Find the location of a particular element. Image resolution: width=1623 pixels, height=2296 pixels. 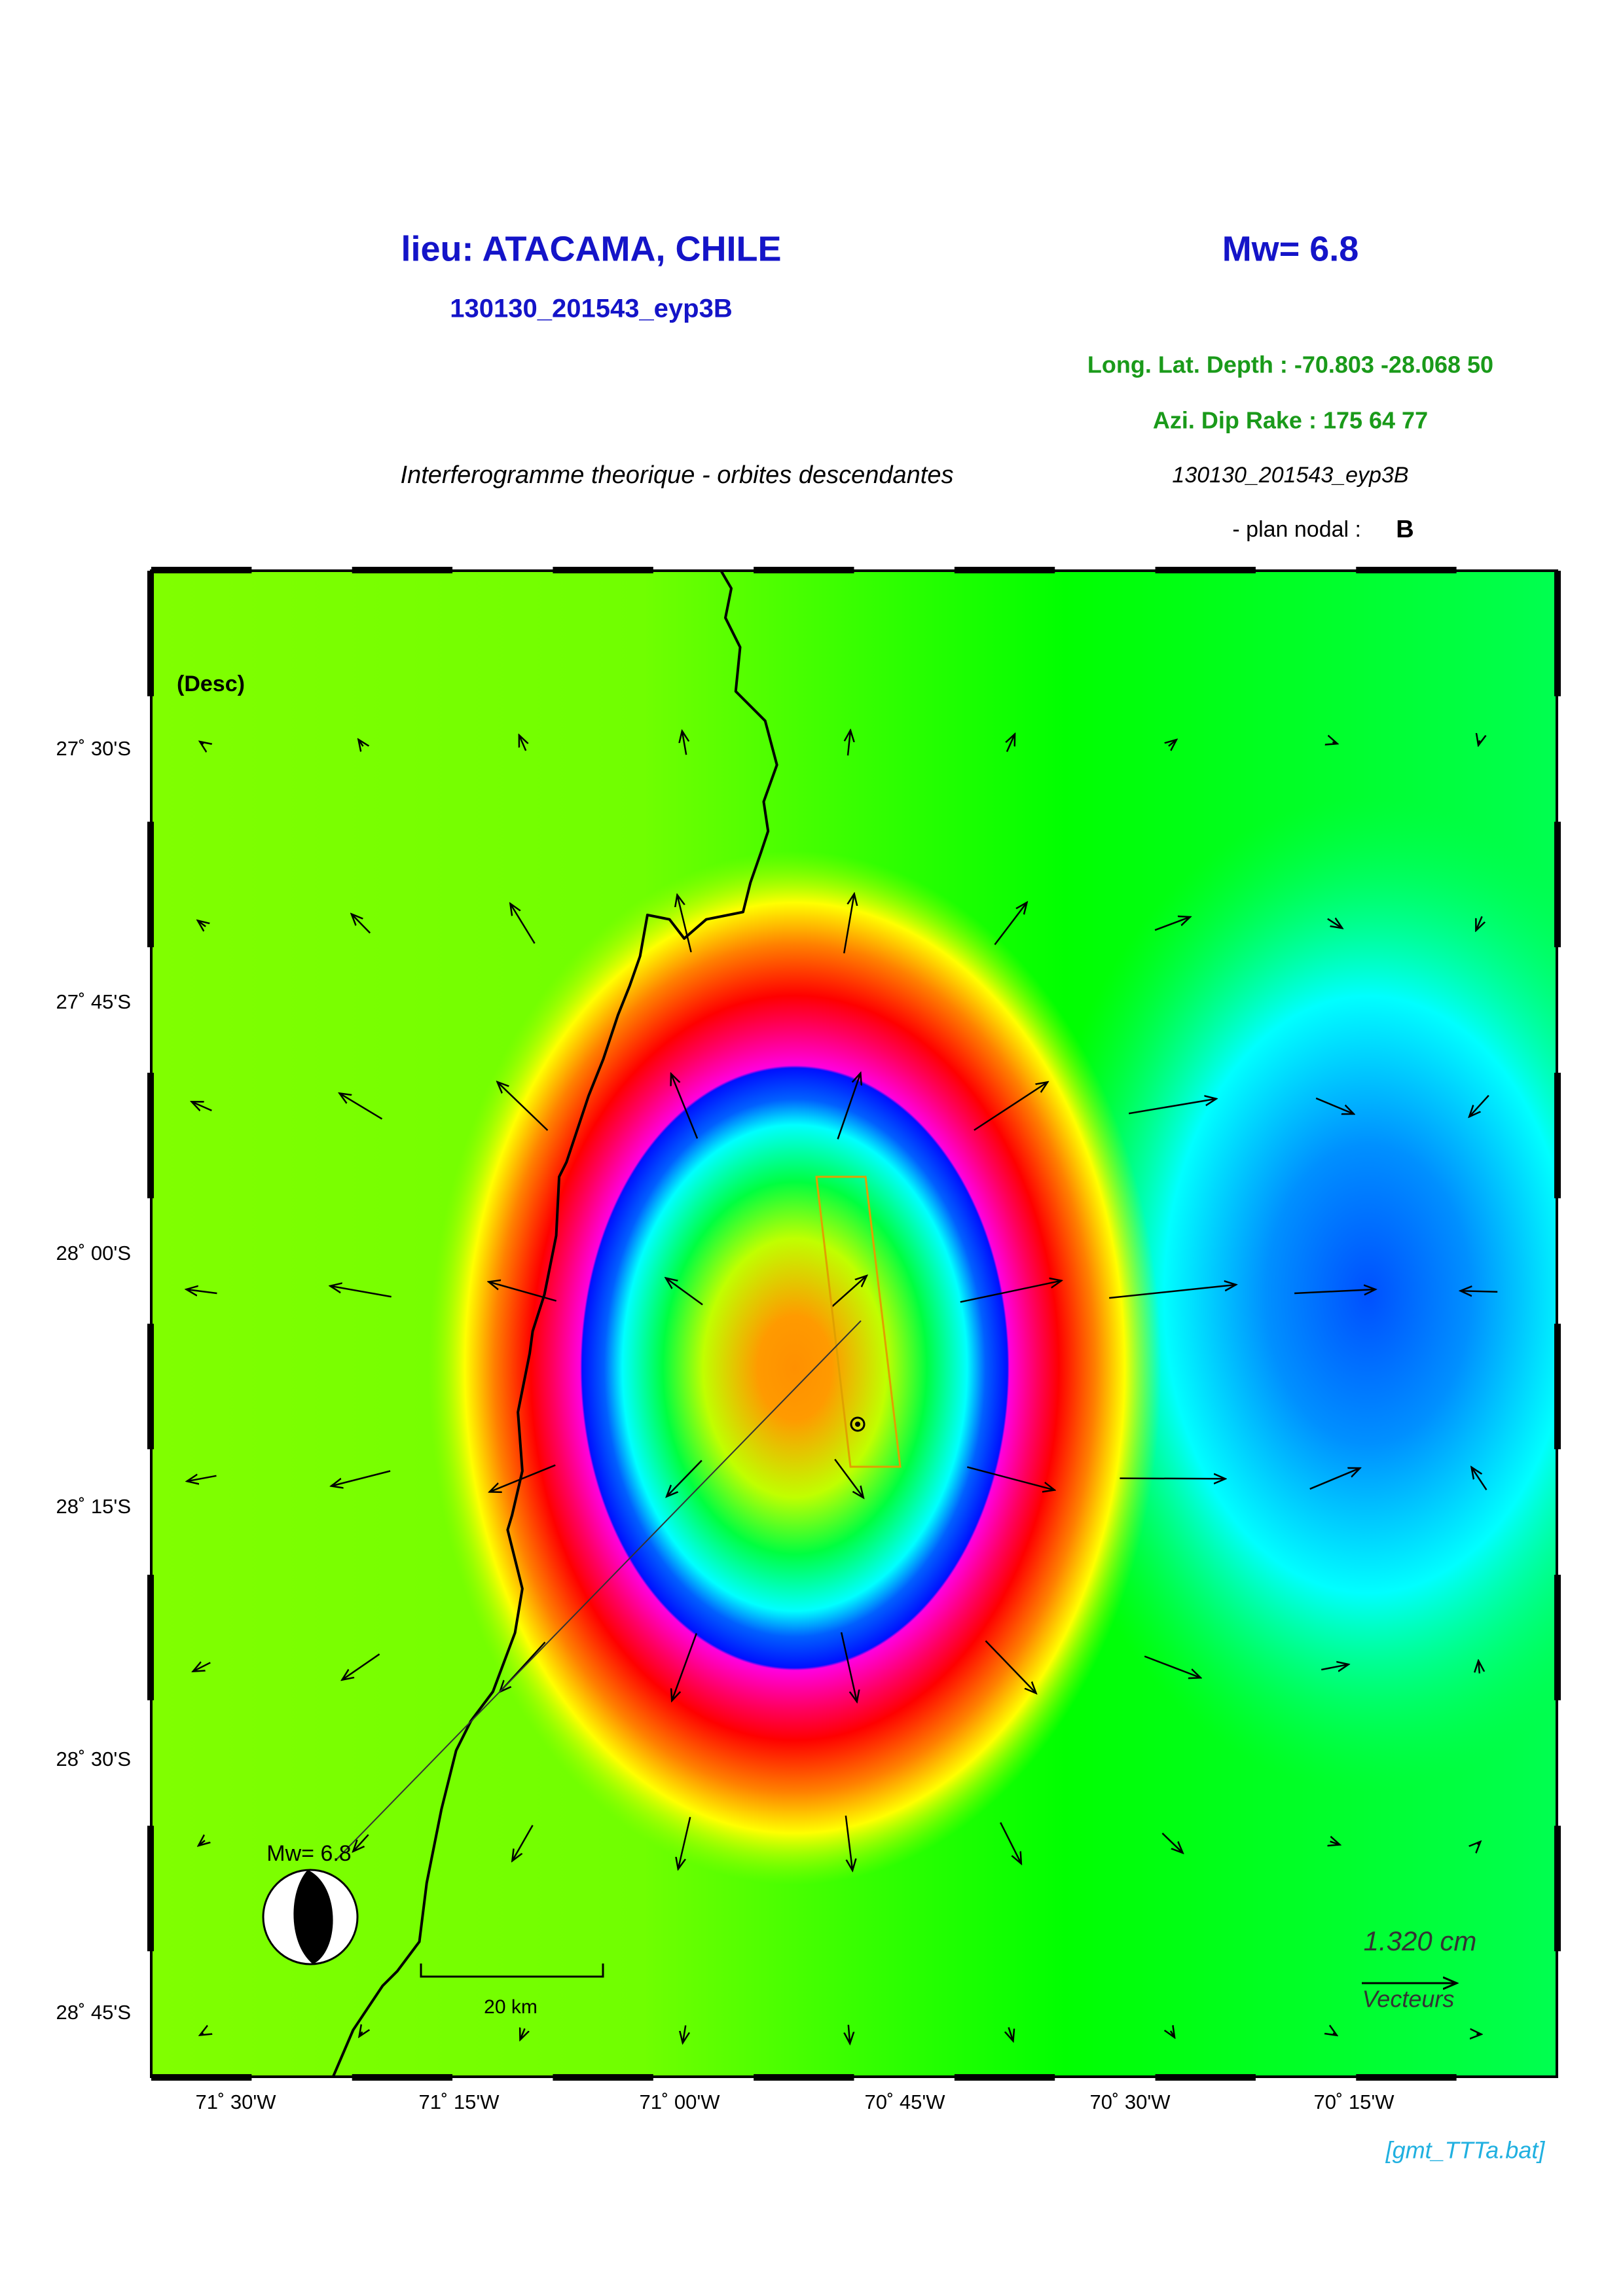

location: Long. Lat. Depth : -70.803 -28.068 50 is located at coordinates (1290, 364).